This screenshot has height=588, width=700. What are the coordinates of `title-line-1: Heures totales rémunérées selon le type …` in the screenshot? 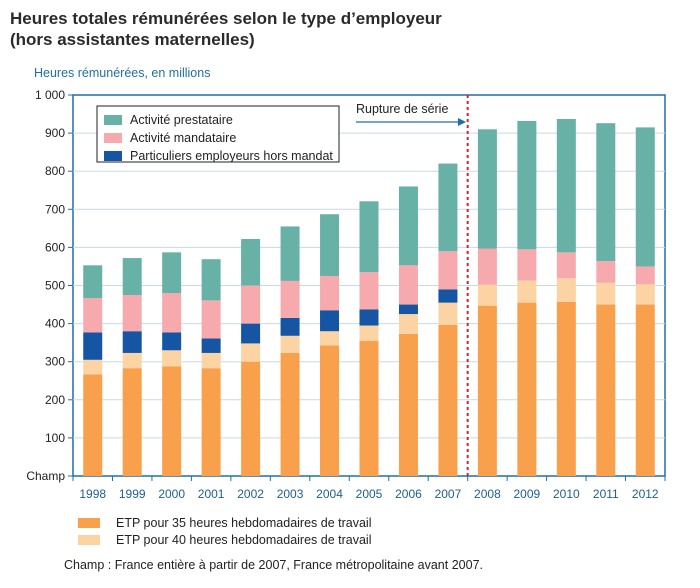 It's located at (226, 18).